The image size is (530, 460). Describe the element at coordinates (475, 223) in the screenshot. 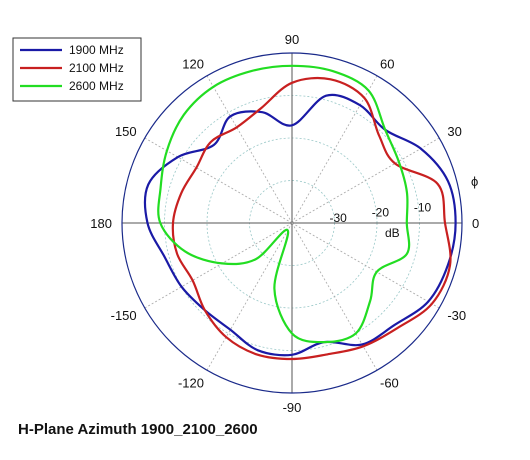

I see `angle-tick-label: 0` at that location.